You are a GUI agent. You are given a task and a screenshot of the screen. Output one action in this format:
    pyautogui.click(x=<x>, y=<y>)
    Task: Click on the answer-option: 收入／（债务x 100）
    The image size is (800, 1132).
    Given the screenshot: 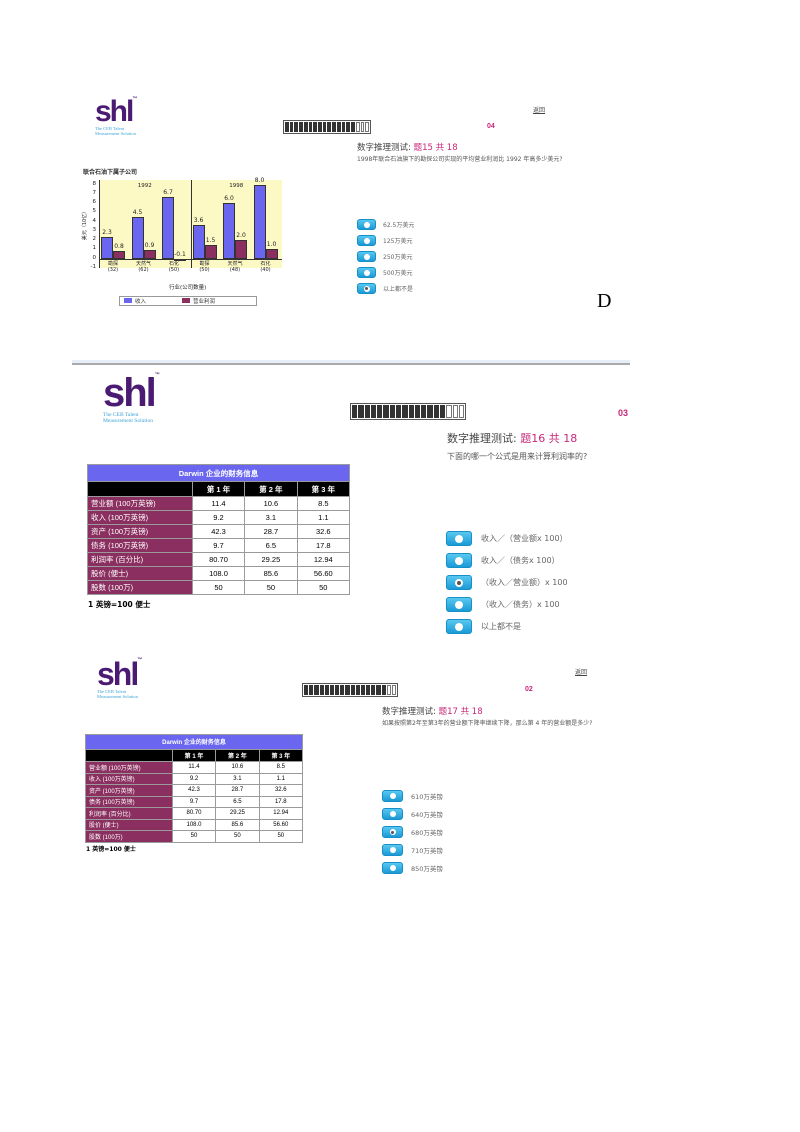 What is the action you would take?
    pyautogui.click(x=507, y=560)
    